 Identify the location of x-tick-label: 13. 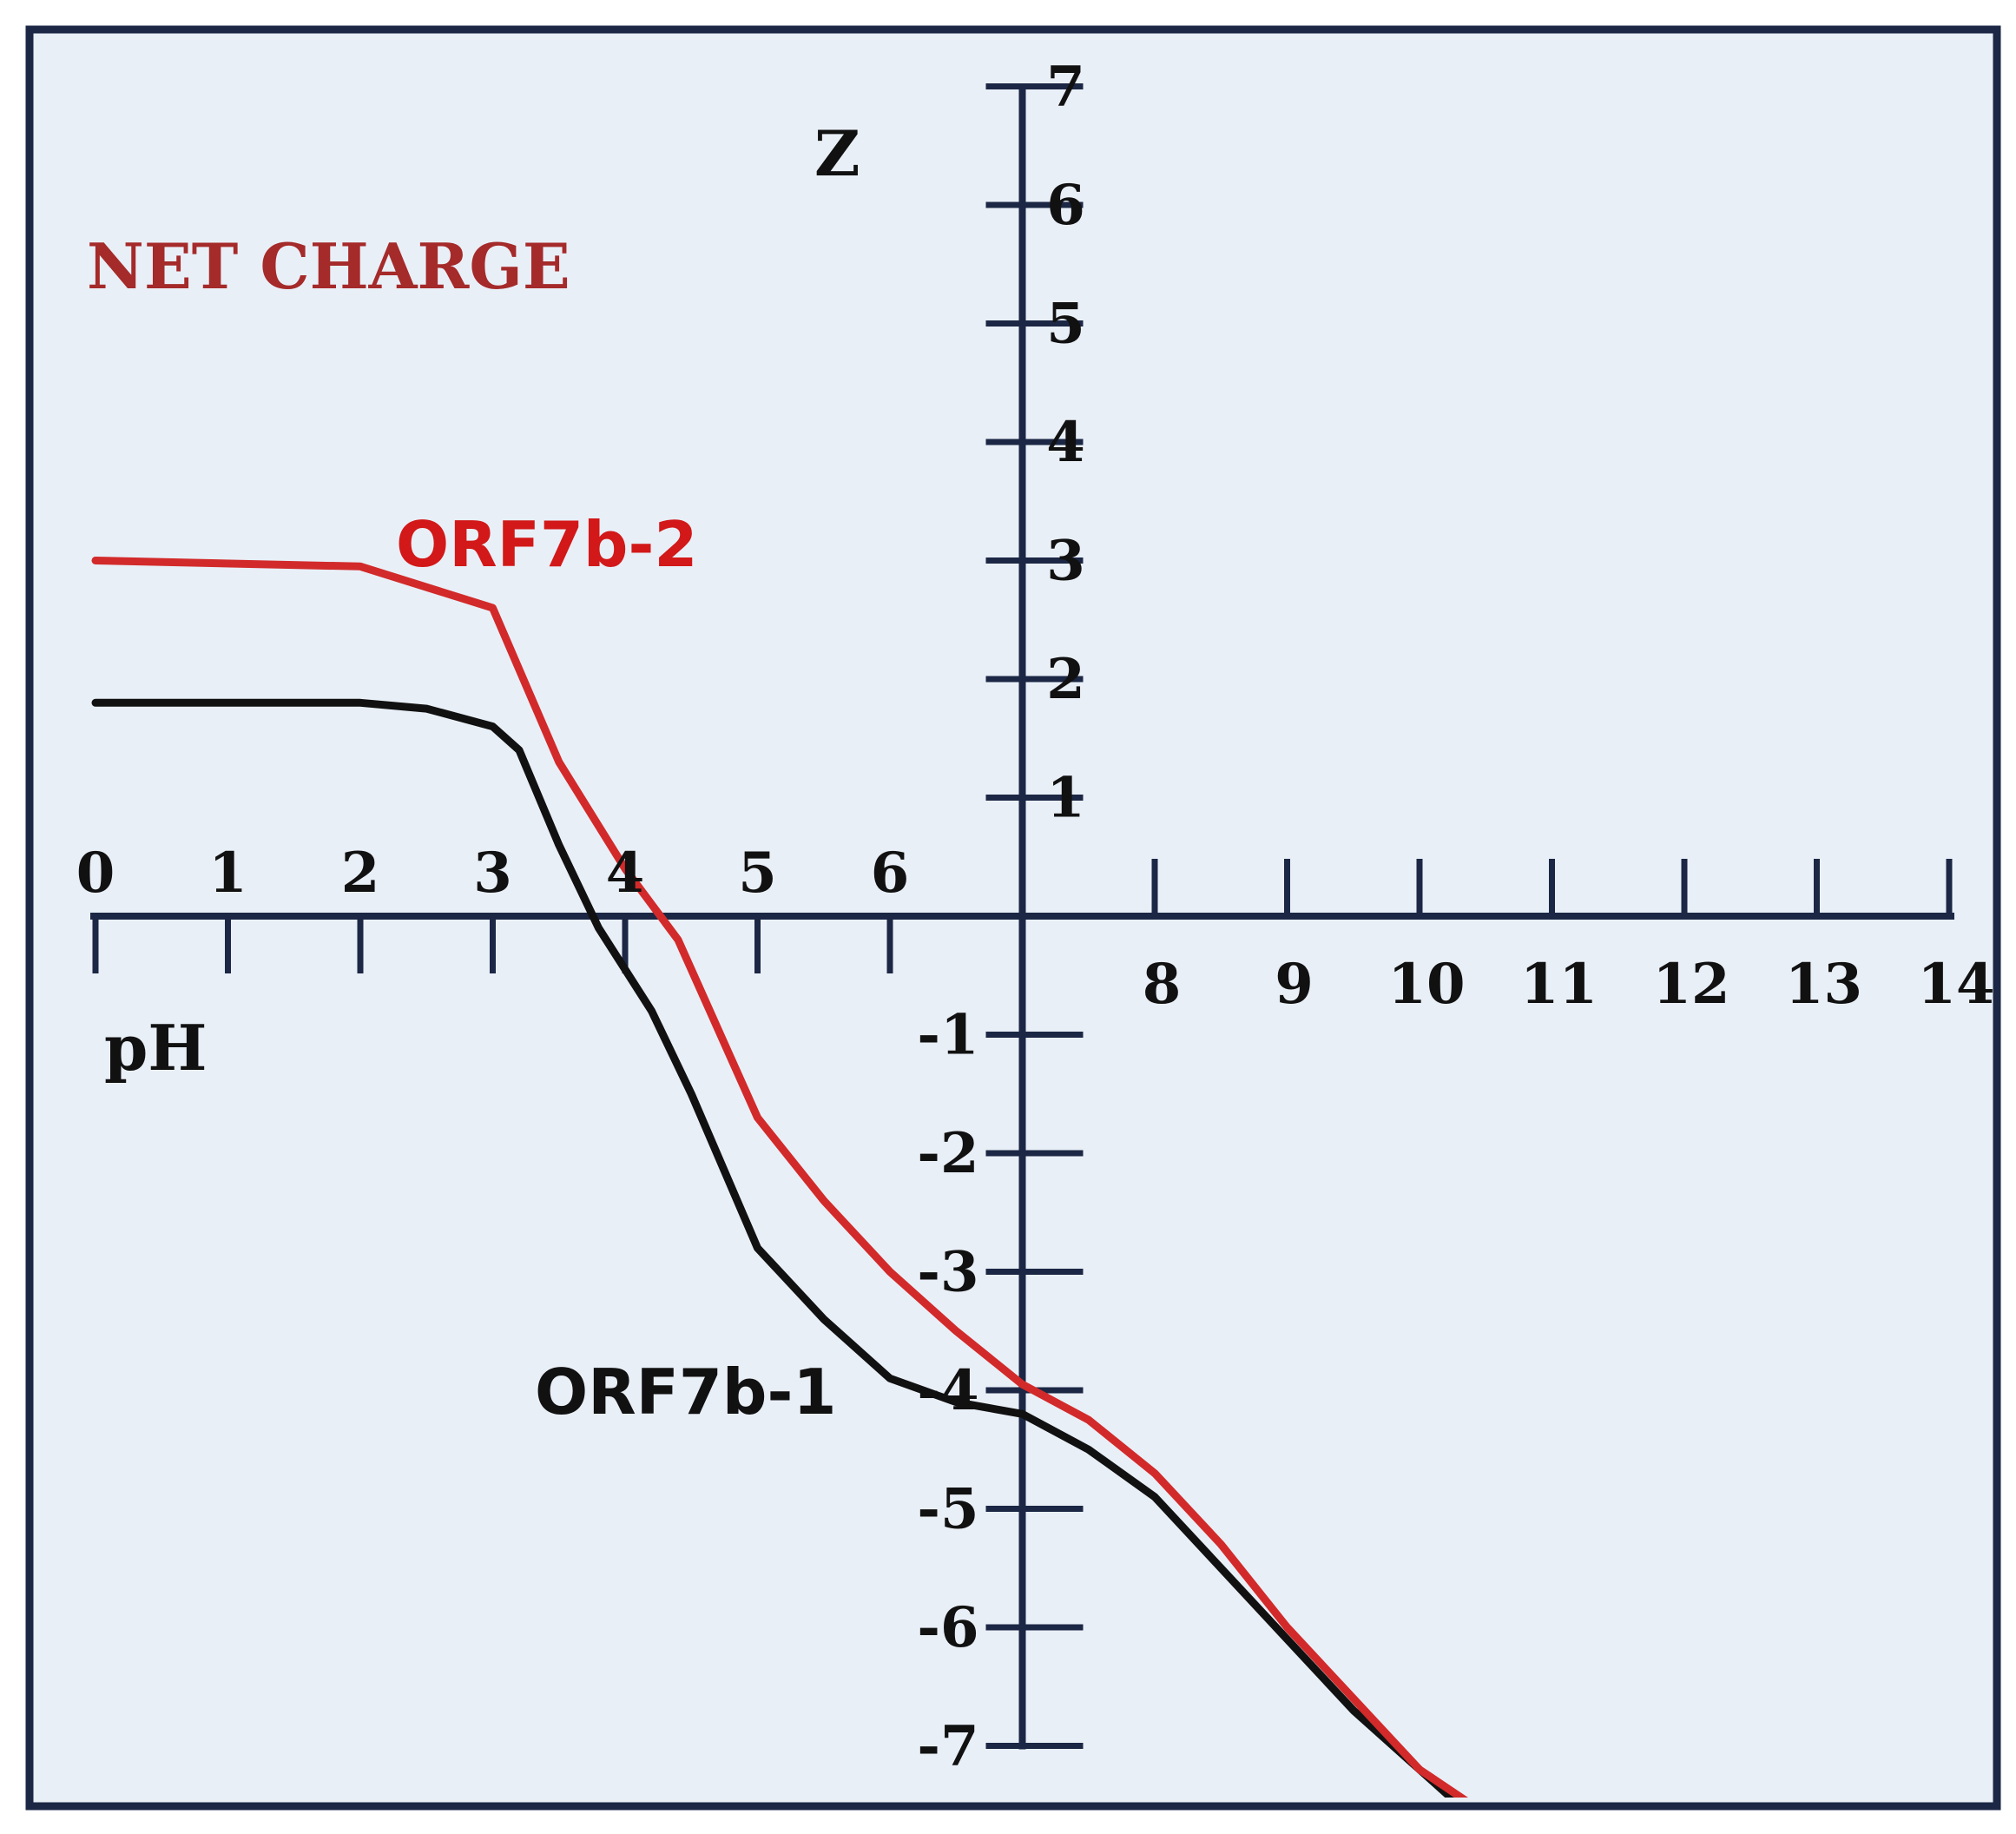
(1823, 985).